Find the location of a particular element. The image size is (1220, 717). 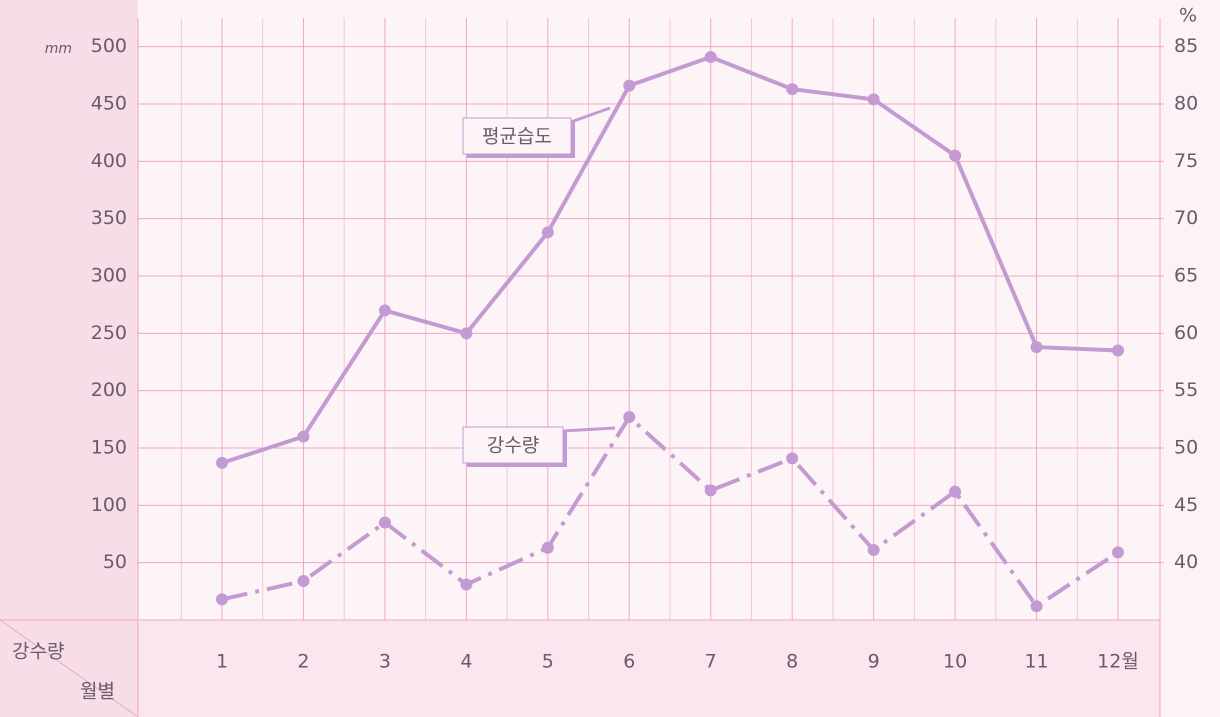

y2-tick-label: 40 is located at coordinates (1186, 562).